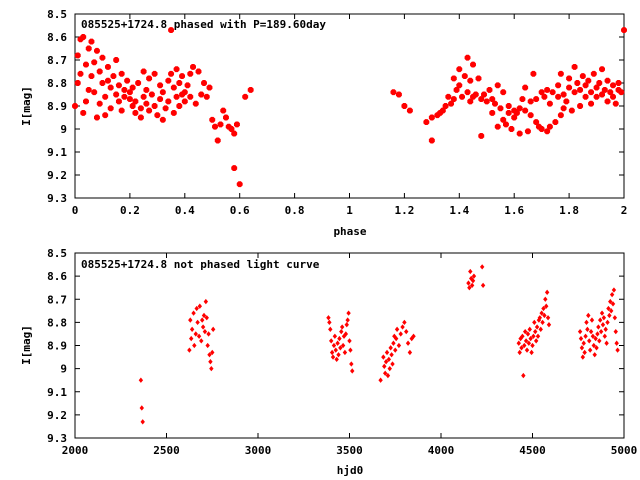 This screenshot has width=640, height=480. What do you see at coordinates (57, 299) in the screenshot?
I see `unphased-y-tick-label: 8.7` at bounding box center [57, 299].